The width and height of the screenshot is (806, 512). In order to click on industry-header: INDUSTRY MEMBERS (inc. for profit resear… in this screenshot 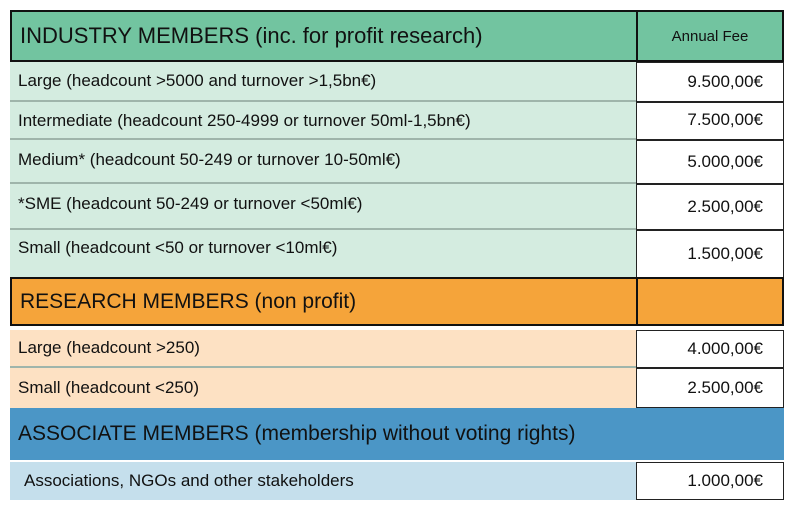, I will do `click(324, 36)`.